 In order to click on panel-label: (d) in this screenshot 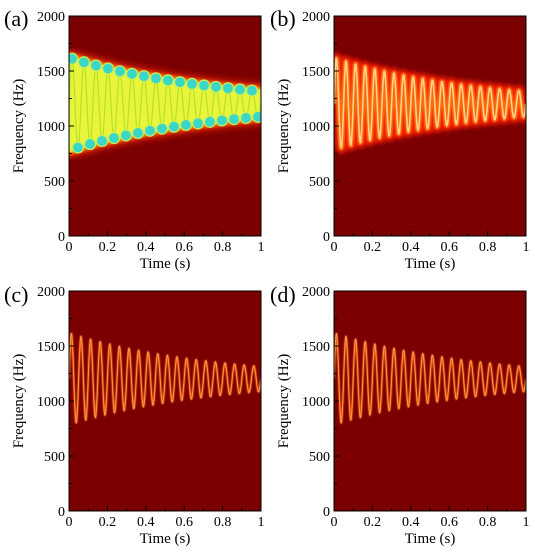, I will do `click(283, 294)`.